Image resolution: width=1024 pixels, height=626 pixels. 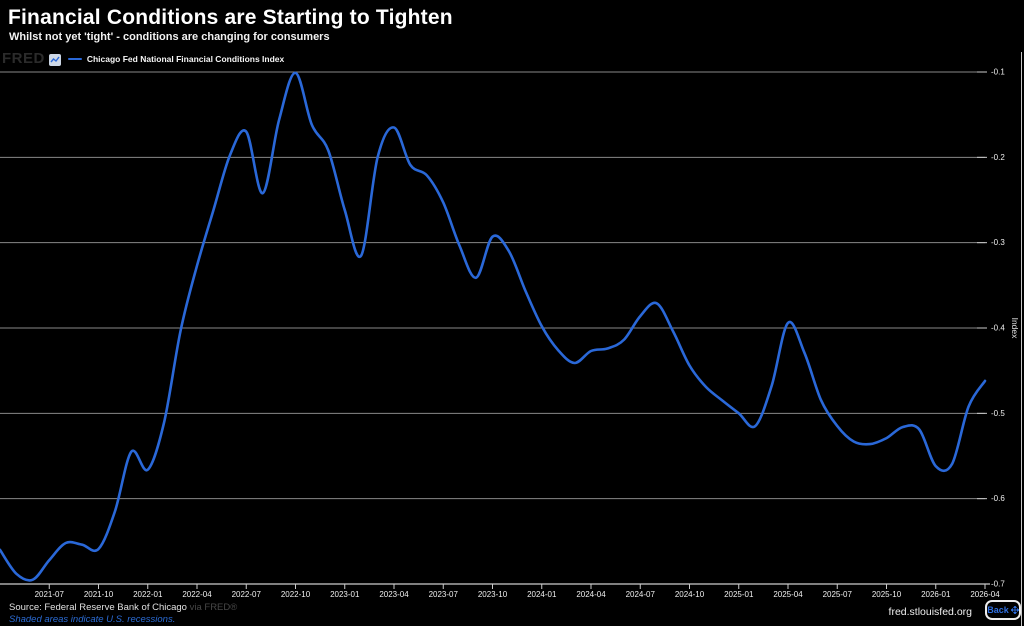 I want to click on x-tick-label: 2024-10, so click(x=690, y=594).